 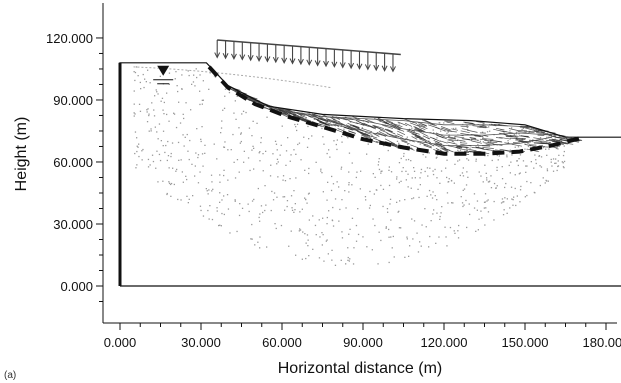 What do you see at coordinates (120, 342) in the screenshot?
I see `x-tick-label: 0.000` at bounding box center [120, 342].